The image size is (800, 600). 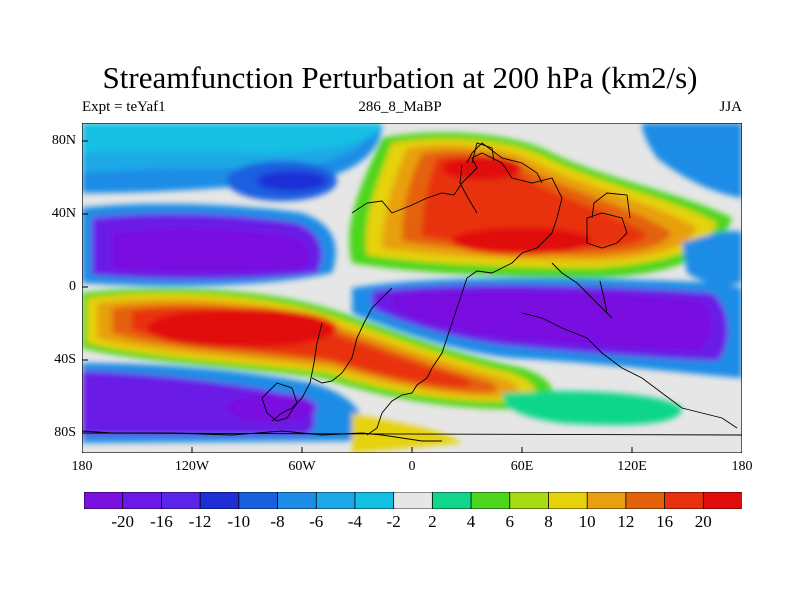 What do you see at coordinates (63, 140) in the screenshot?
I see `lat-label-80n: 80N` at bounding box center [63, 140].